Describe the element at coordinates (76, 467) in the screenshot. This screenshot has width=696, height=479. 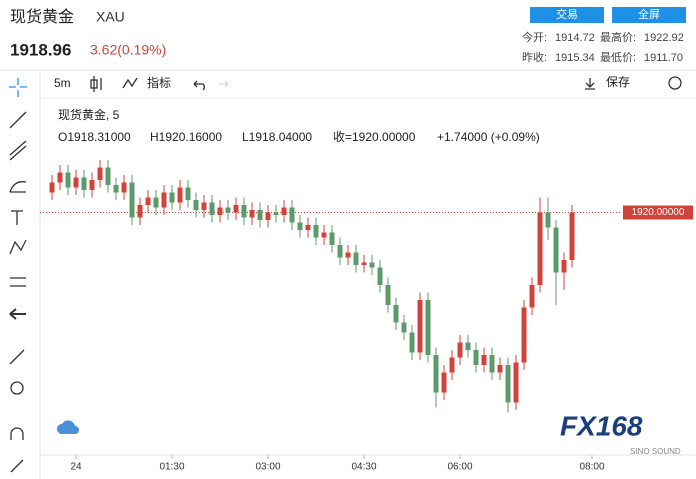
I see `x-tick-label: 24` at that location.